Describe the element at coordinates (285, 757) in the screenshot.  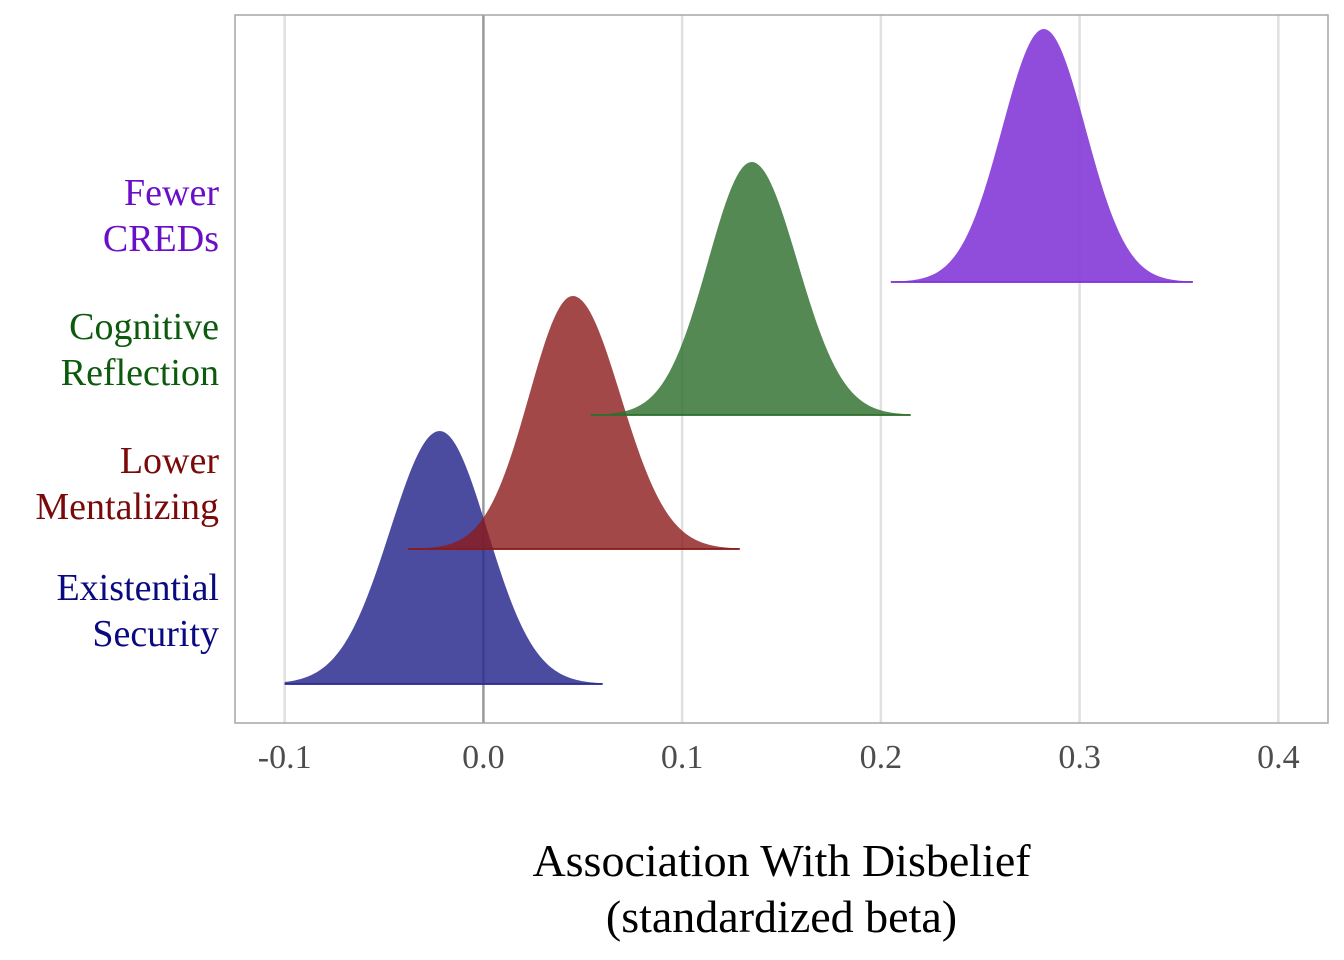
I see `x-tick-label: -0.1` at that location.